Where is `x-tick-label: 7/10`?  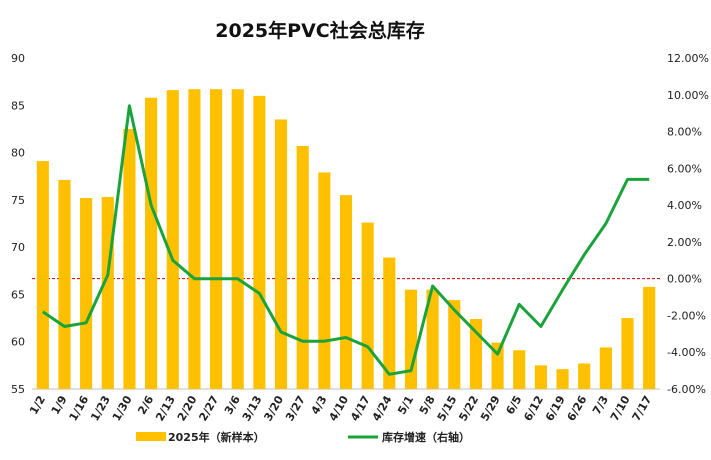 x-tick-label: 7/10 is located at coordinates (620, 408).